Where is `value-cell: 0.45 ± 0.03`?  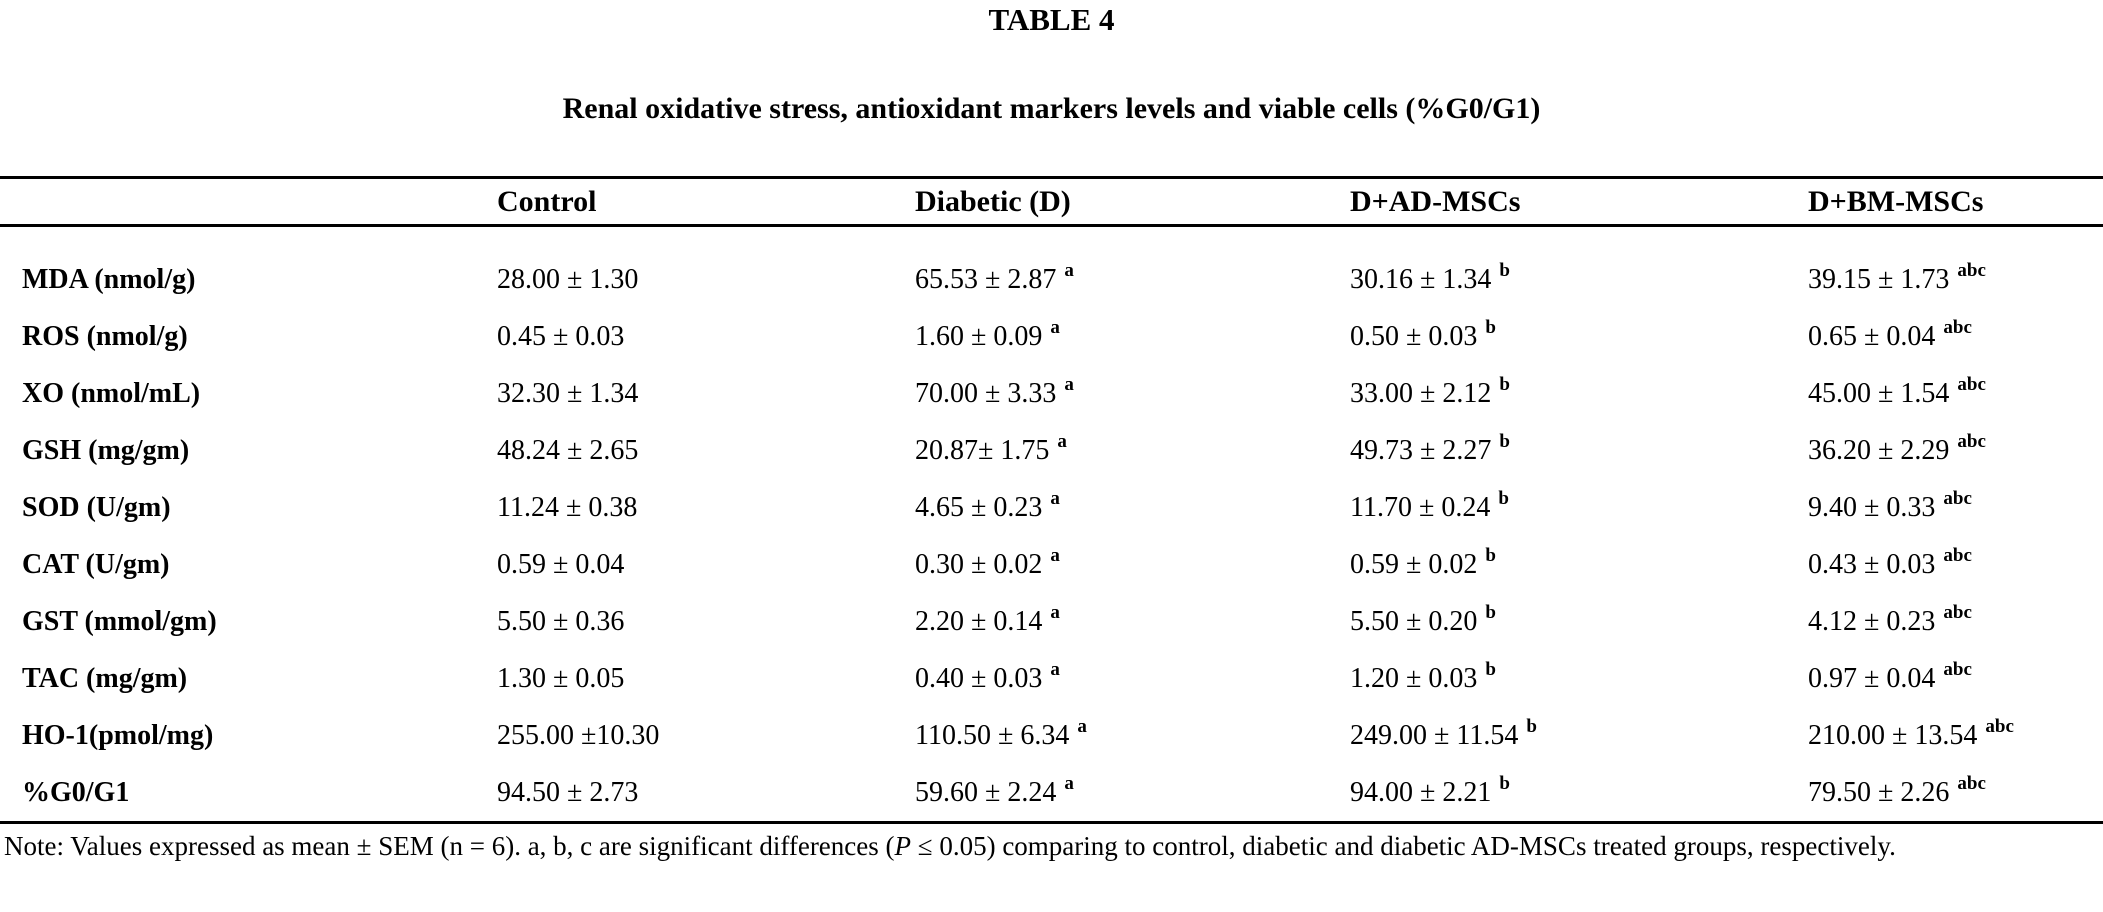
value-cell: 0.45 ± 0.03 is located at coordinates (706, 336).